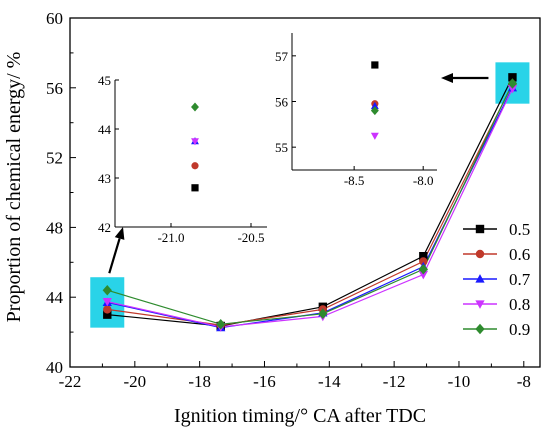  I want to click on point-0.8-0, so click(107, 302).